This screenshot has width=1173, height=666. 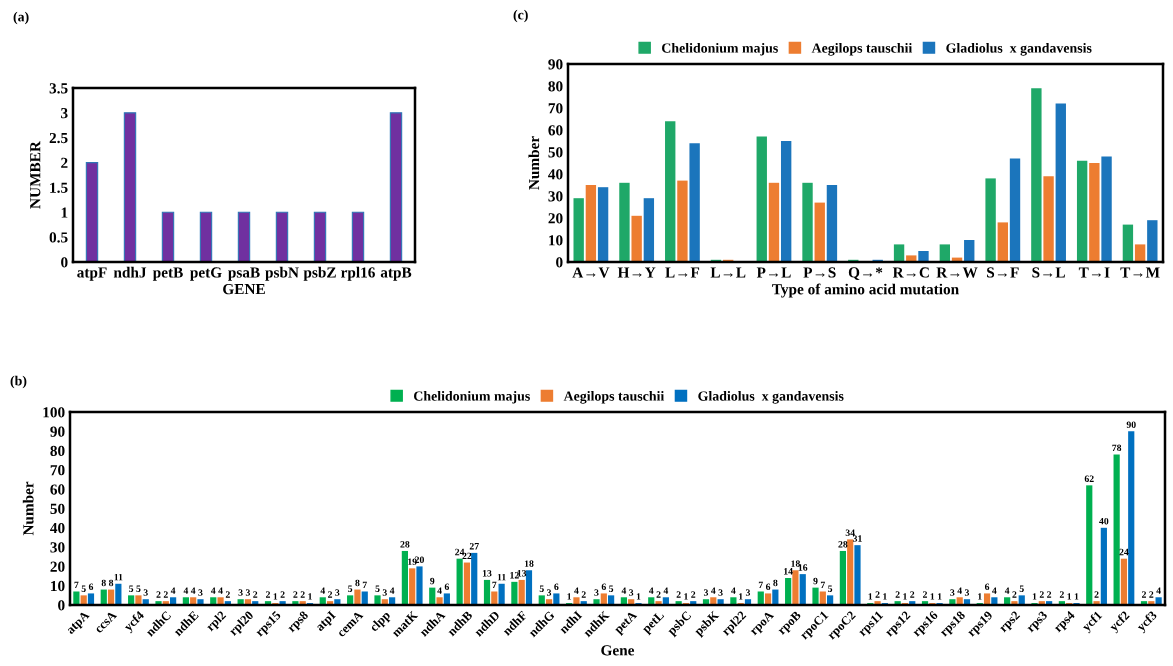 What do you see at coordinates (78, 623) in the screenshot?
I see `x-tick-label: atpA` at bounding box center [78, 623].